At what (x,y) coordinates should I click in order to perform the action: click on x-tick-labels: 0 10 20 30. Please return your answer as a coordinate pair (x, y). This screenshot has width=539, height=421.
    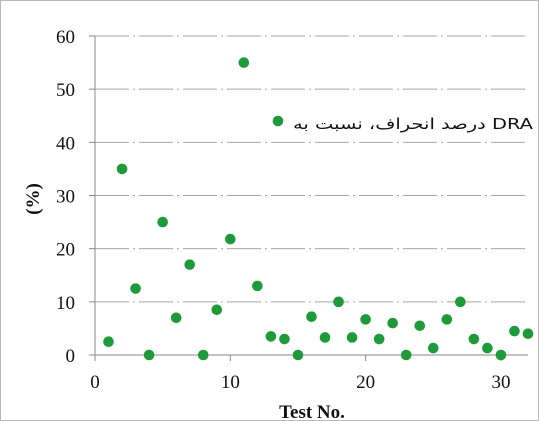
    Looking at the image, I should click on (300, 374).